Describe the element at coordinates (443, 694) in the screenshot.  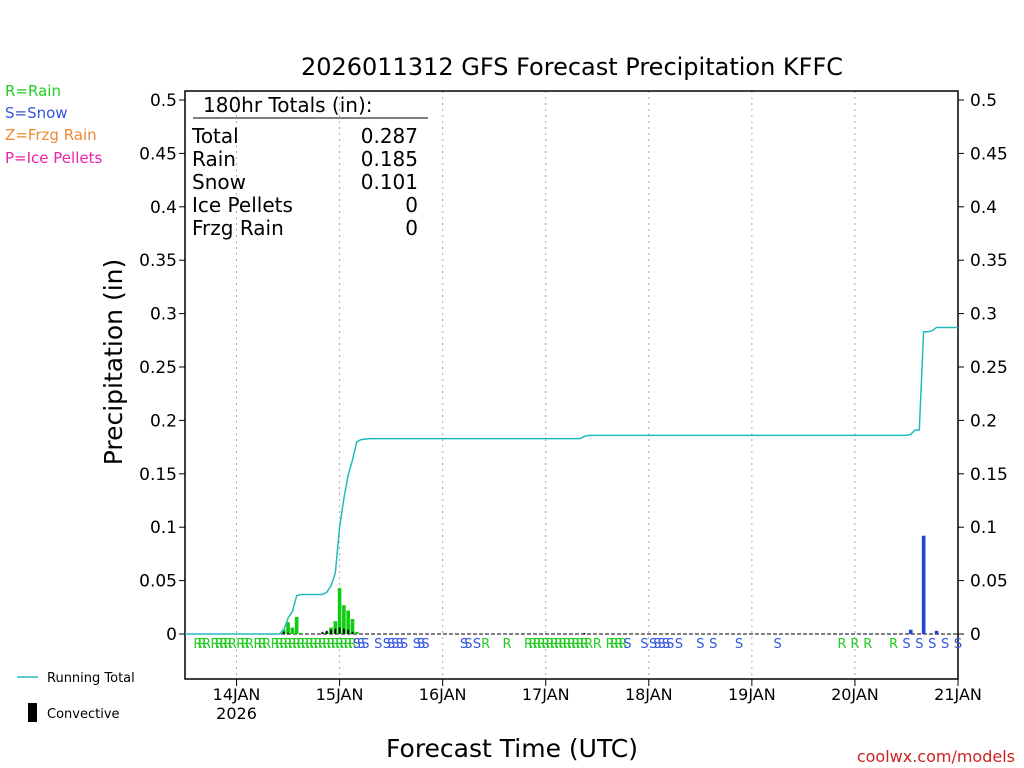
I see `x-tick-label: 16JAN` at that location.